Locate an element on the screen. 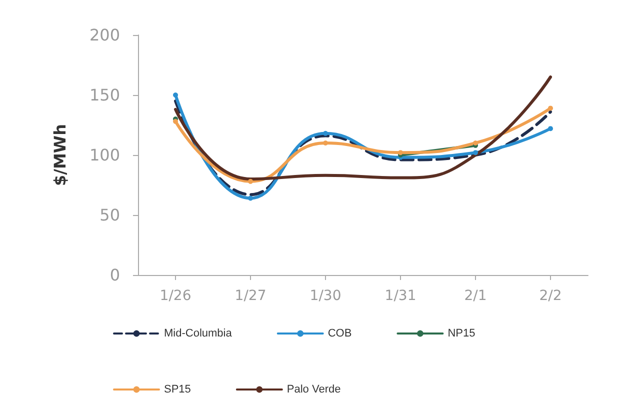  y-axis-title: $/MWh is located at coordinates (60, 155).